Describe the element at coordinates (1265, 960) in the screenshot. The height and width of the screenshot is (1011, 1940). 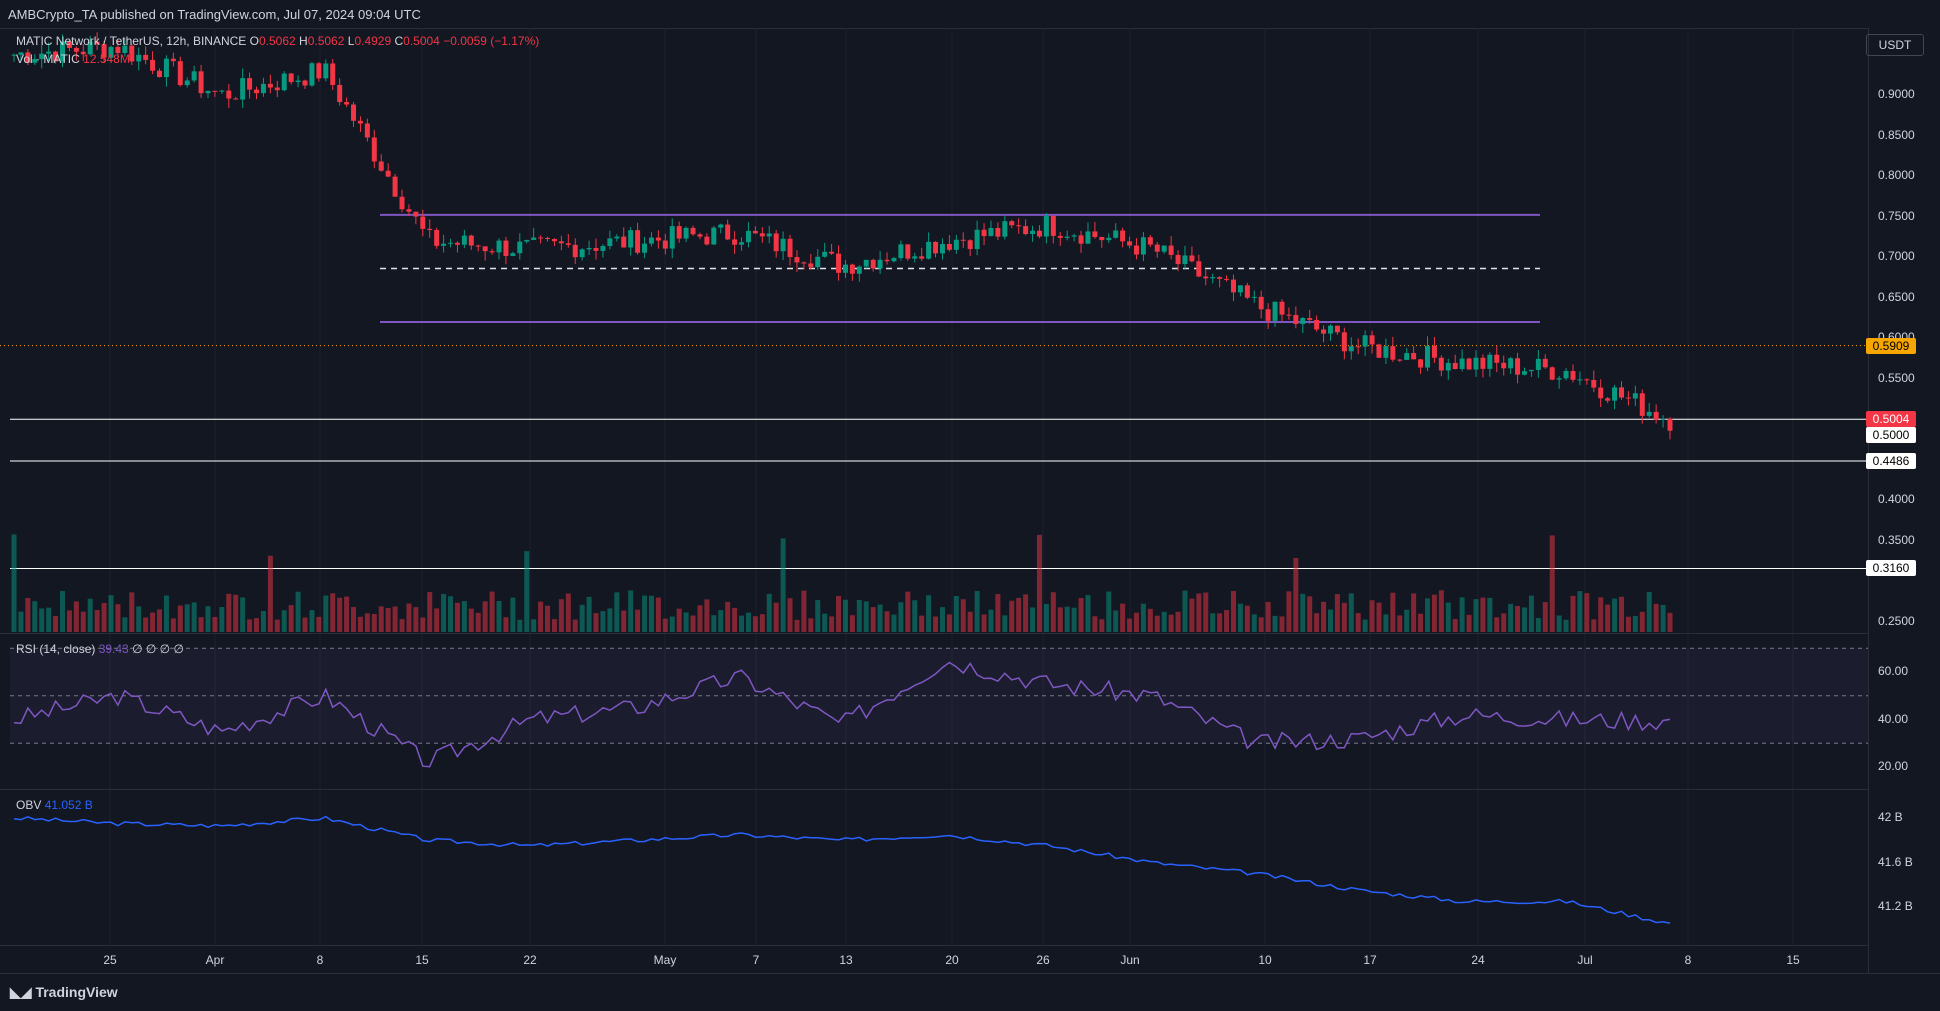
I see `time-tick-label: 10` at that location.